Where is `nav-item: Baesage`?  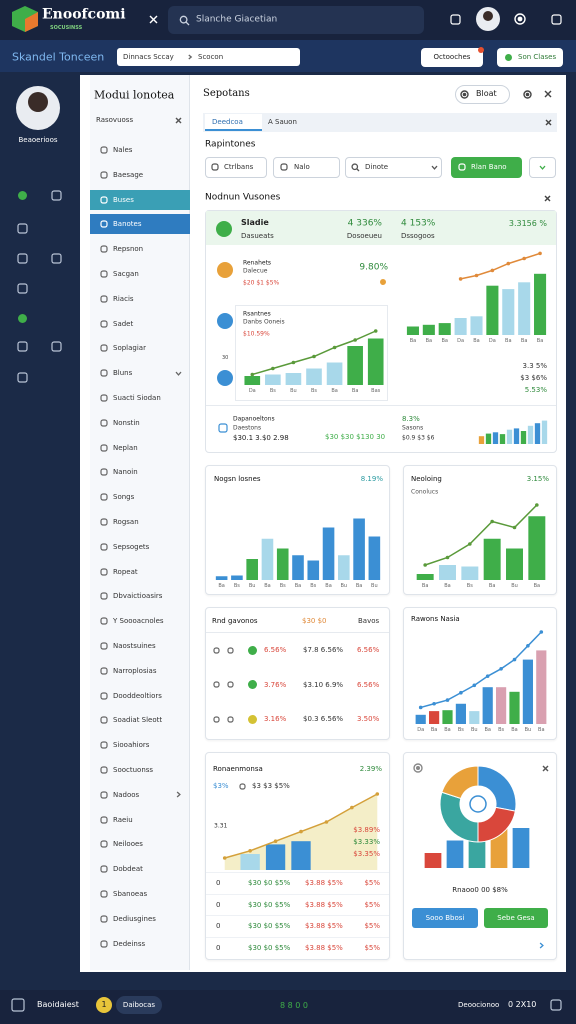 nav-item: Baesage is located at coordinates (128, 174).